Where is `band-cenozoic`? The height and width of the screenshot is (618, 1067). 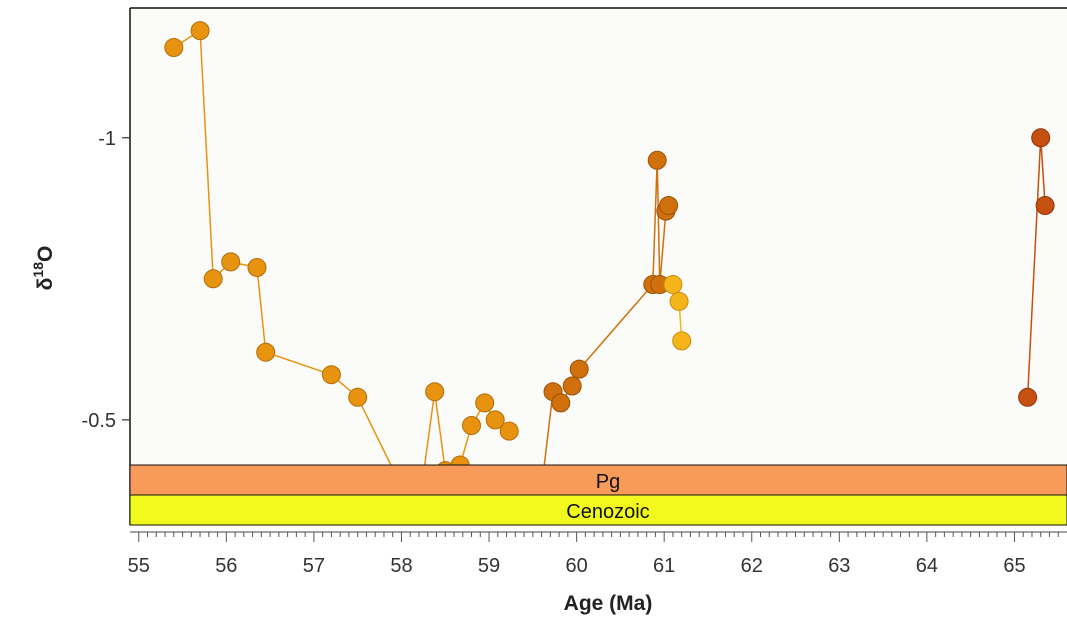
band-cenozoic is located at coordinates (598, 510).